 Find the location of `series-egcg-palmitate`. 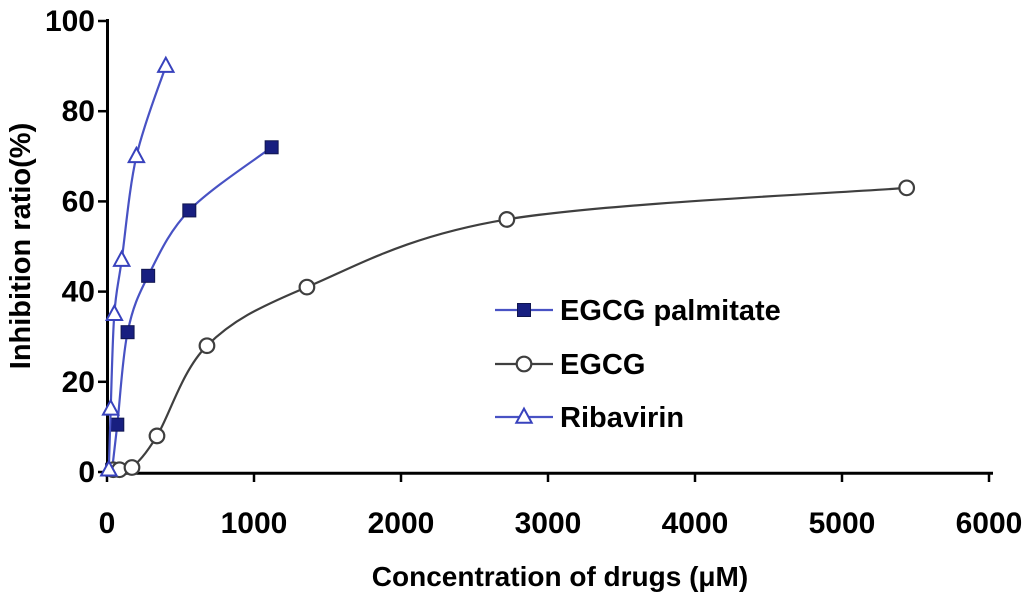

series-egcg-palmitate is located at coordinates (192, 308).